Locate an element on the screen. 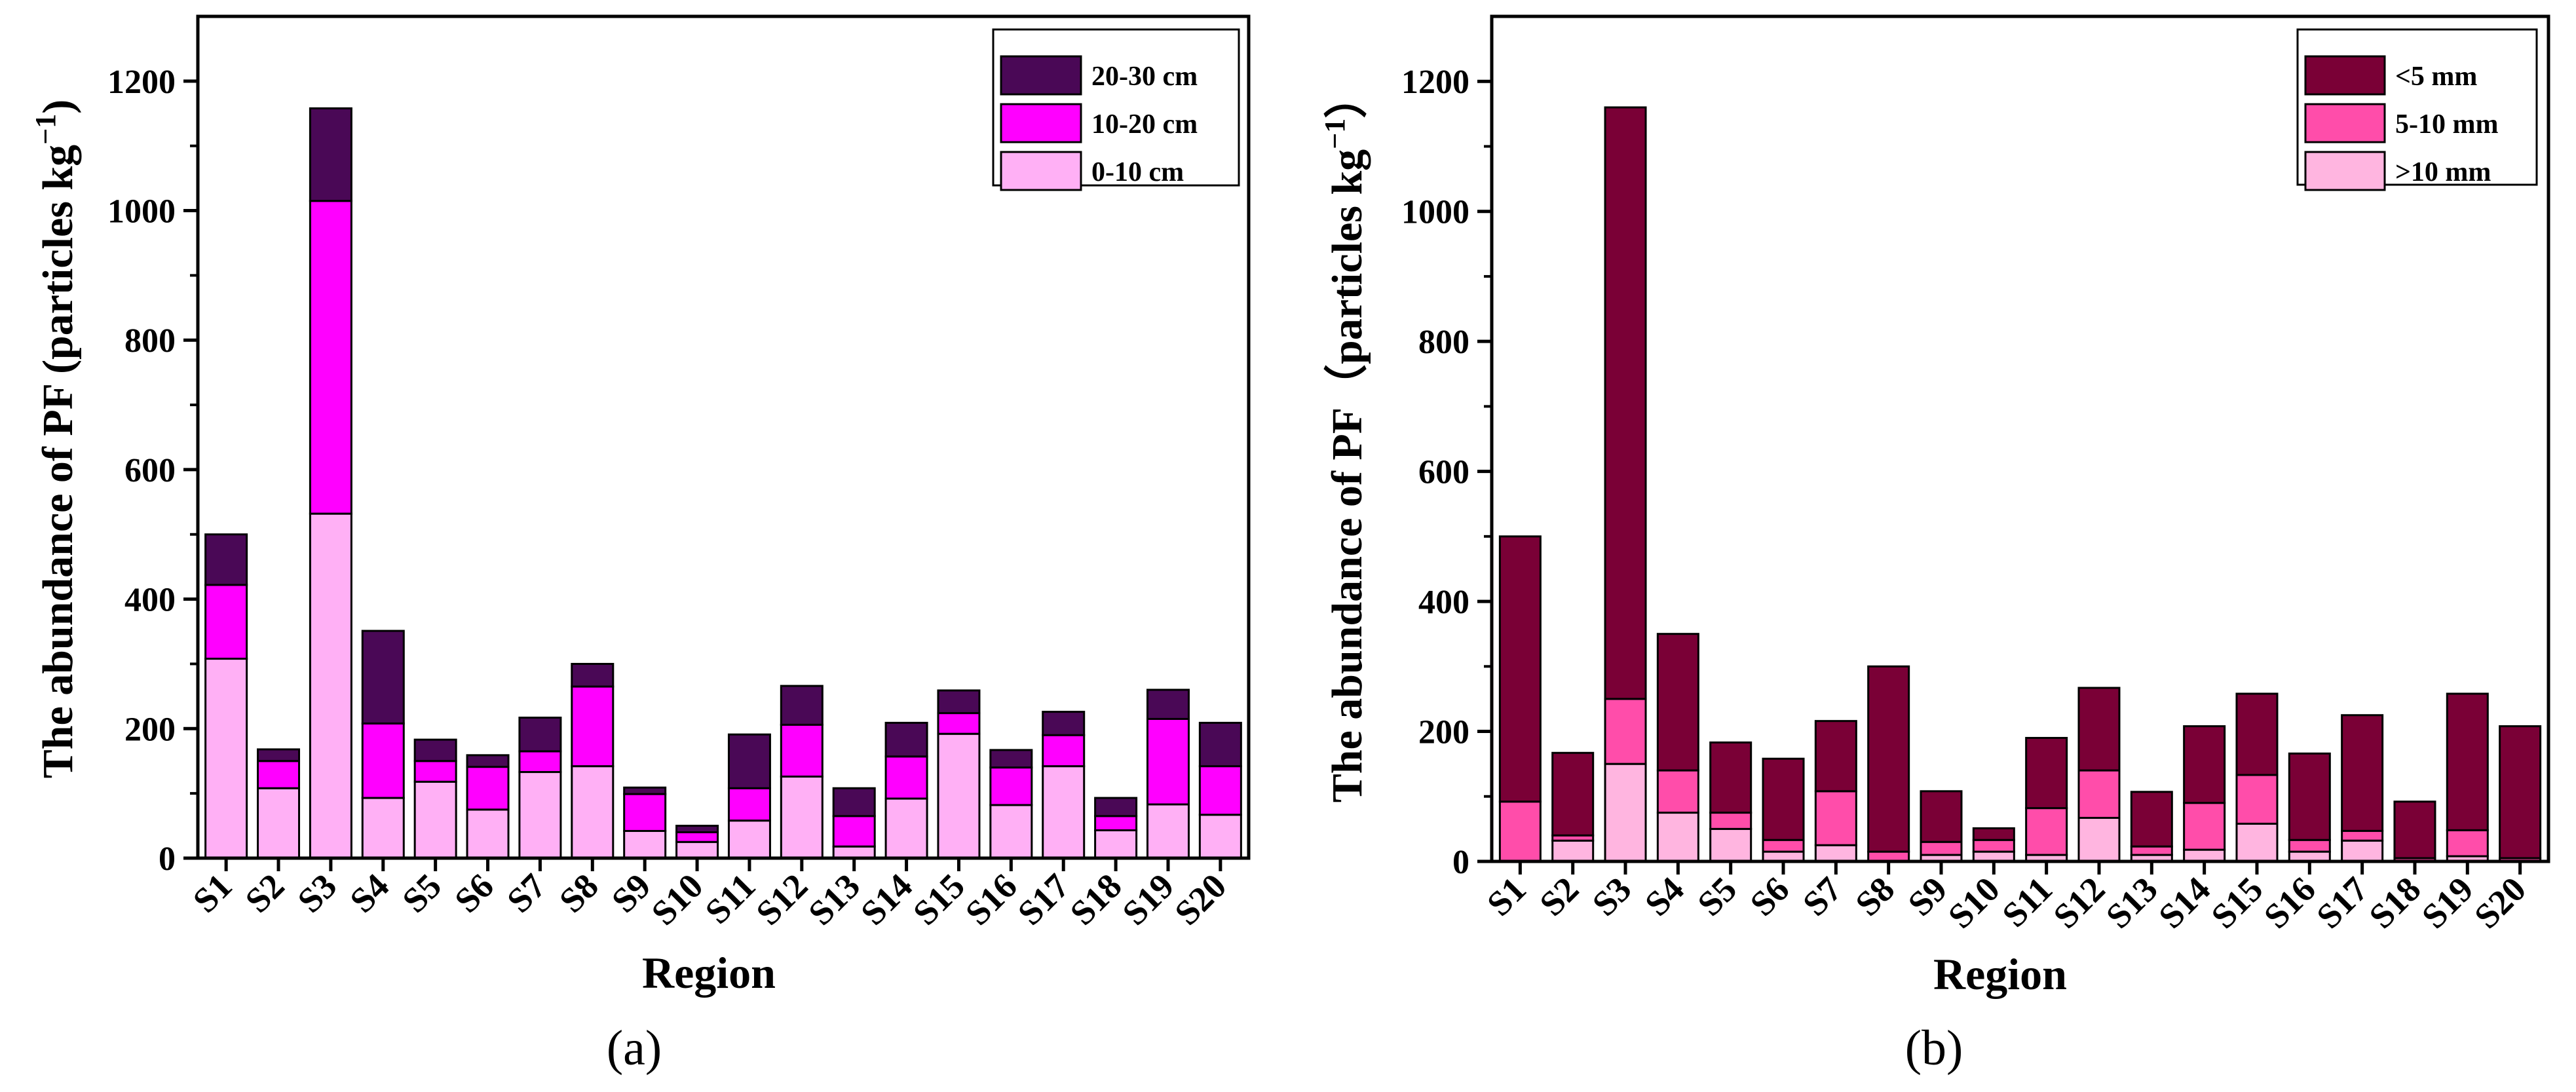 The height and width of the screenshot is (1092, 2576). panel-a-y-axis-title-sup: −1 is located at coordinates (45, 129).